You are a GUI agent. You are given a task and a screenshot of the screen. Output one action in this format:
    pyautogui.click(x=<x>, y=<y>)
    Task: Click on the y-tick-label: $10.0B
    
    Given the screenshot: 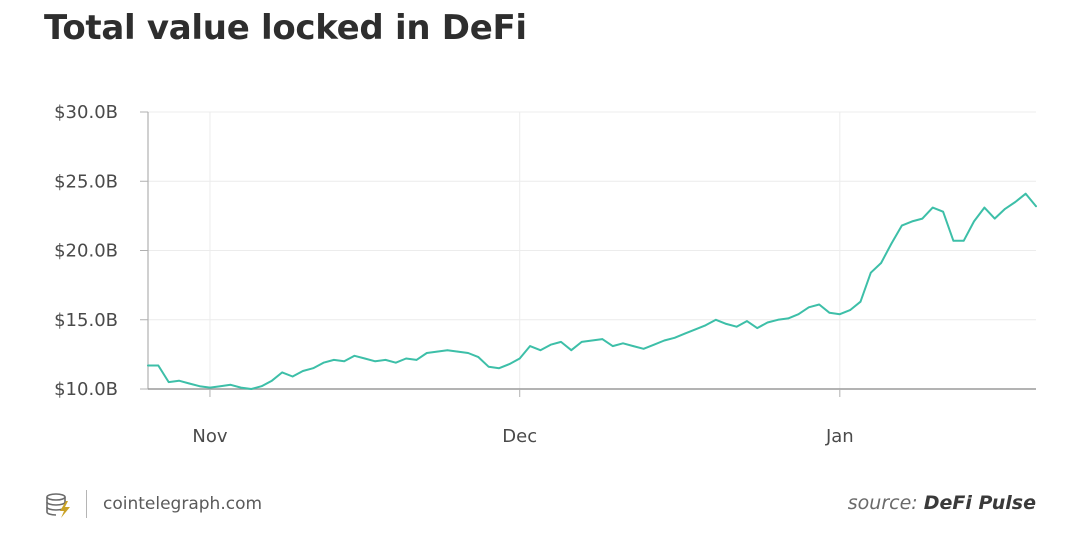 What is the action you would take?
    pyautogui.click(x=86, y=389)
    